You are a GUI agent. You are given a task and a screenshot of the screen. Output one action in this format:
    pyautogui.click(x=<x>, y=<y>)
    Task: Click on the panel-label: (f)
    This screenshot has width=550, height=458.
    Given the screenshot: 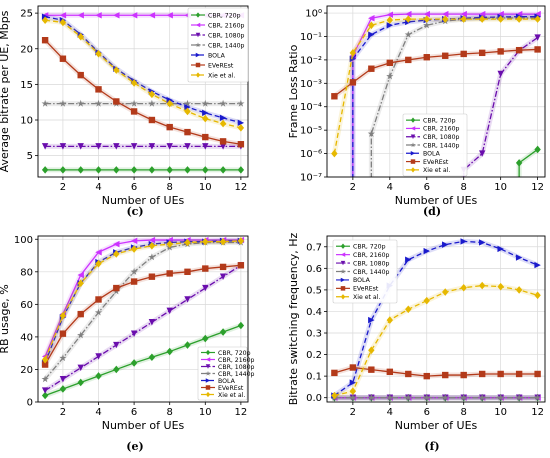 What is the action you would take?
    pyautogui.click(x=431, y=446)
    